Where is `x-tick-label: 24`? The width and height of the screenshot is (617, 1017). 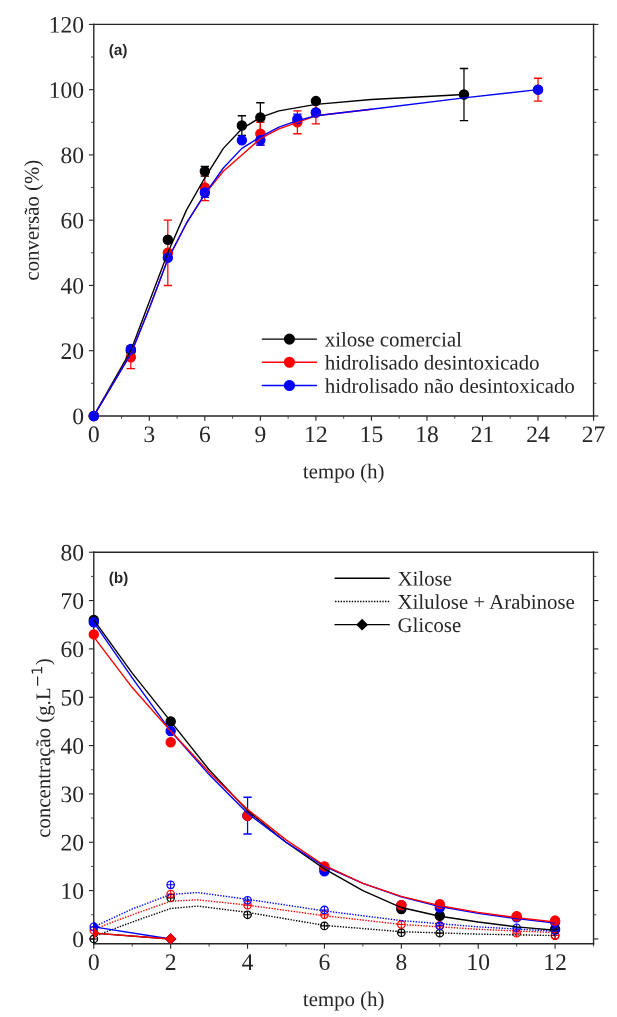 x-tick-label: 24 is located at coordinates (538, 434).